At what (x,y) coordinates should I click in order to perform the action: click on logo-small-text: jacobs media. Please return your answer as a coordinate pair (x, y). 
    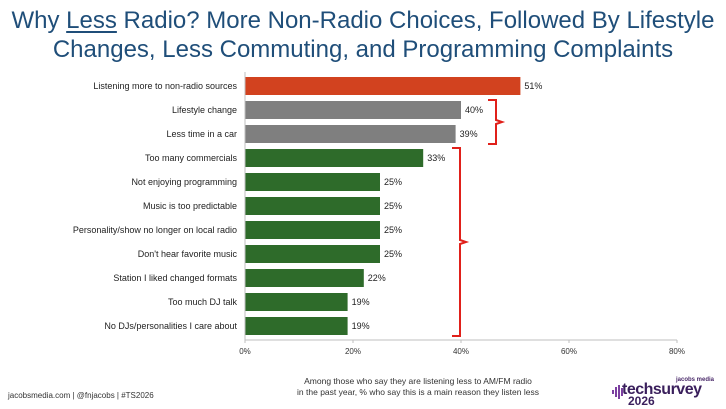
    Looking at the image, I should click on (694, 380).